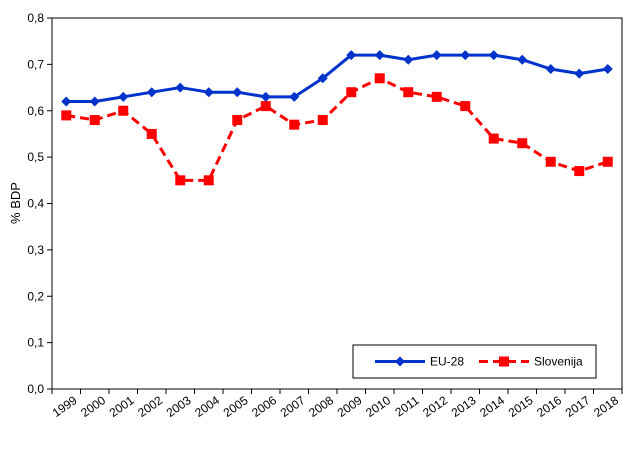 The width and height of the screenshot is (641, 455). Describe the element at coordinates (15, 203) in the screenshot. I see `y-axis-label: % BDP` at that location.